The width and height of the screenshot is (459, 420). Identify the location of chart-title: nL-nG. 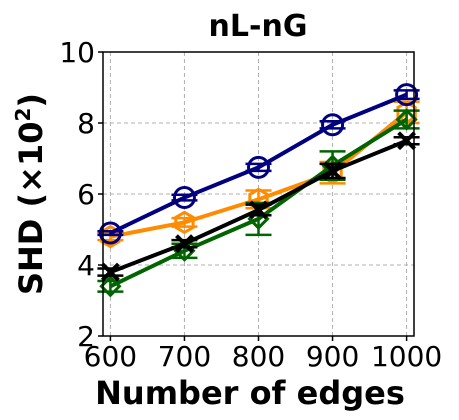
(258, 26).